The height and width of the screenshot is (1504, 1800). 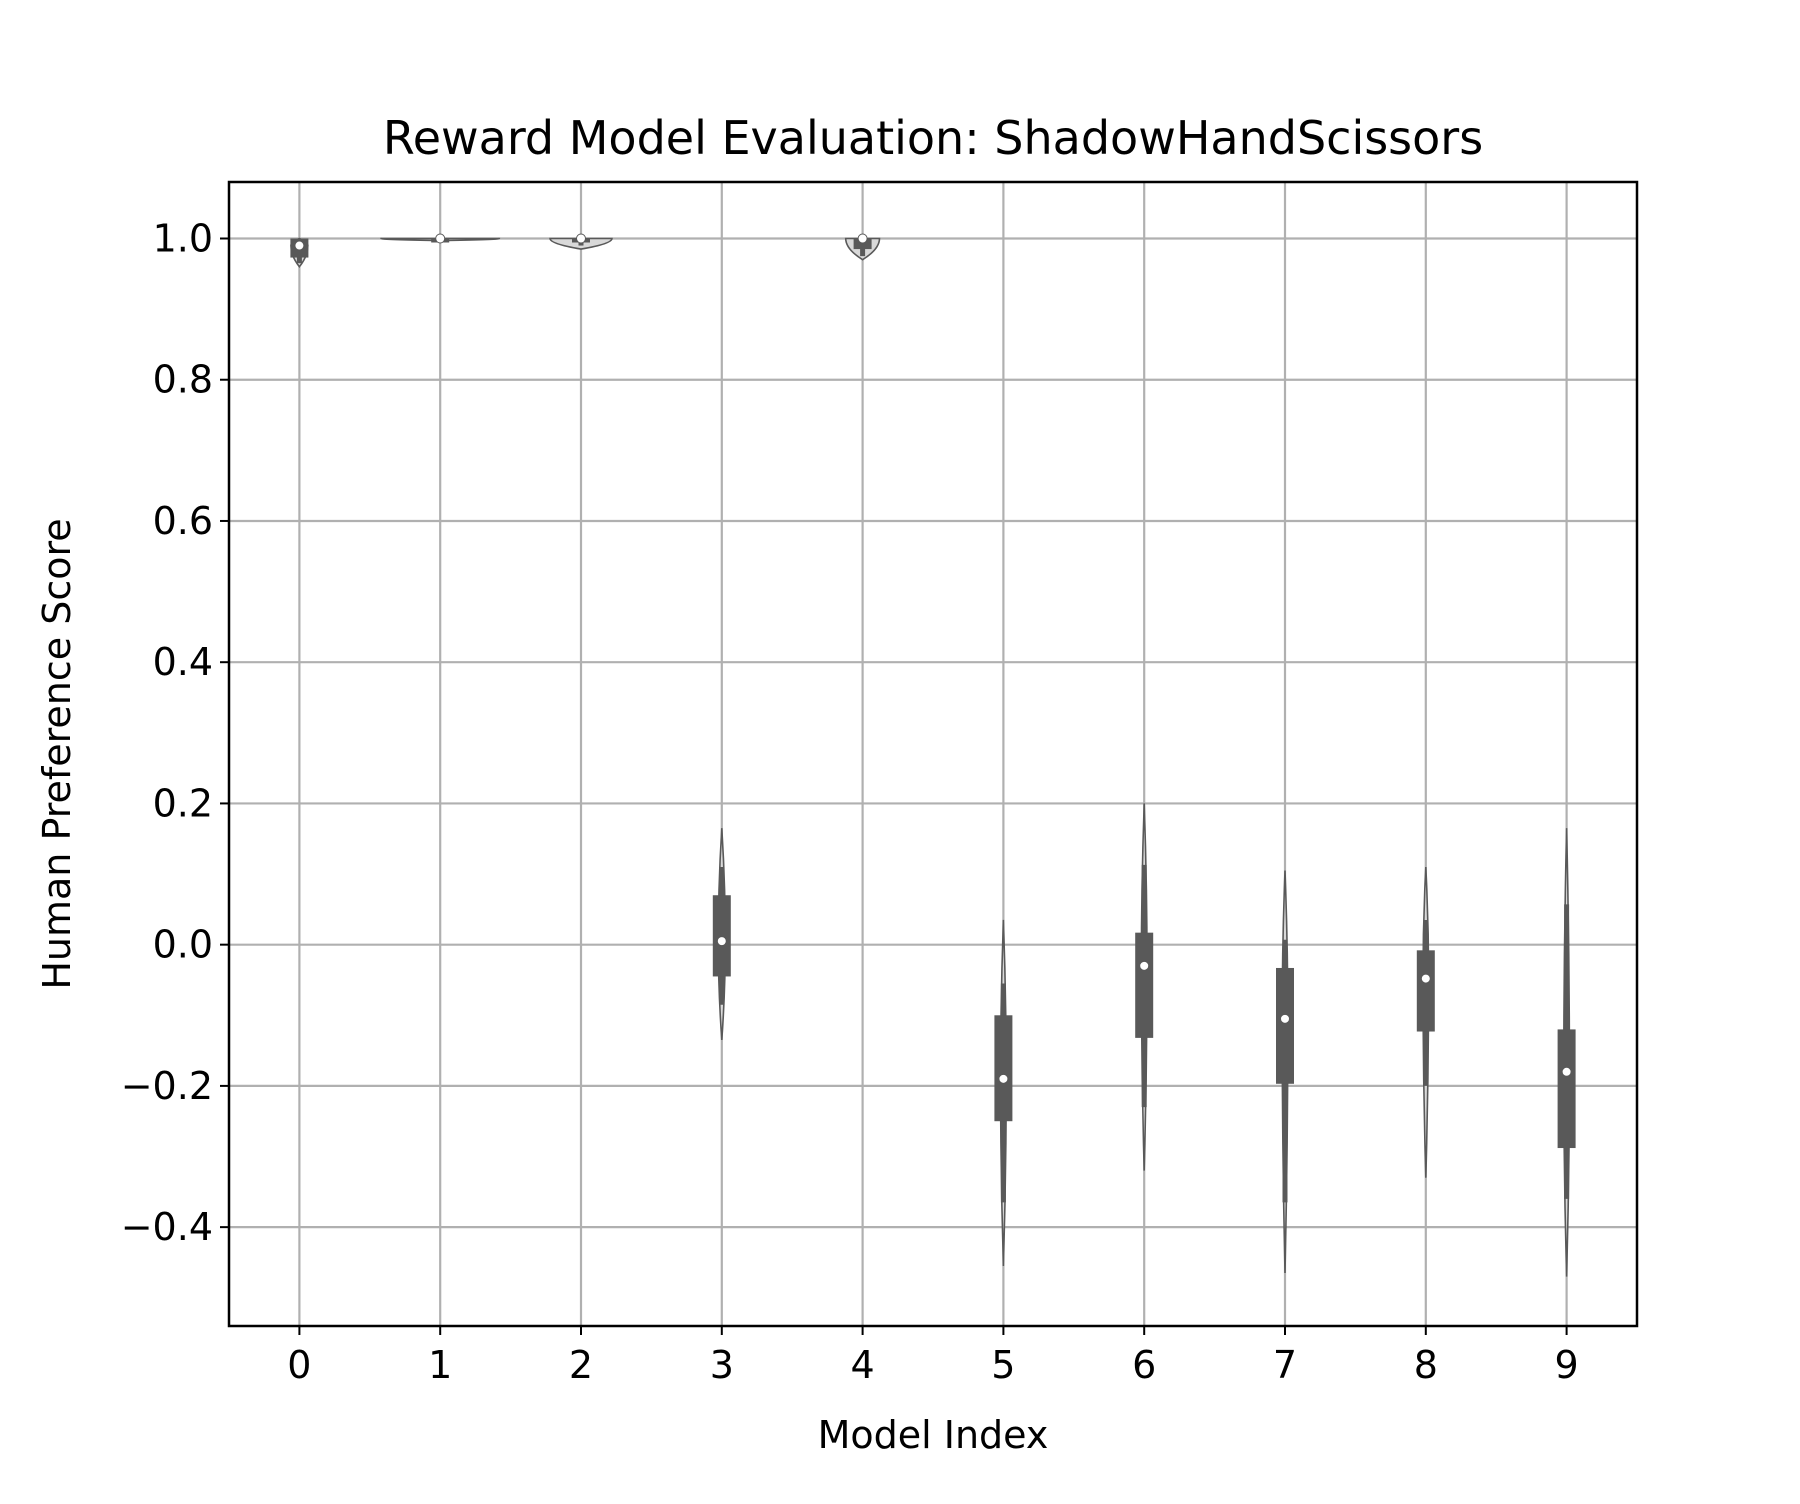 What do you see at coordinates (1567, 1365) in the screenshot?
I see `x-tick-label: 9` at bounding box center [1567, 1365].